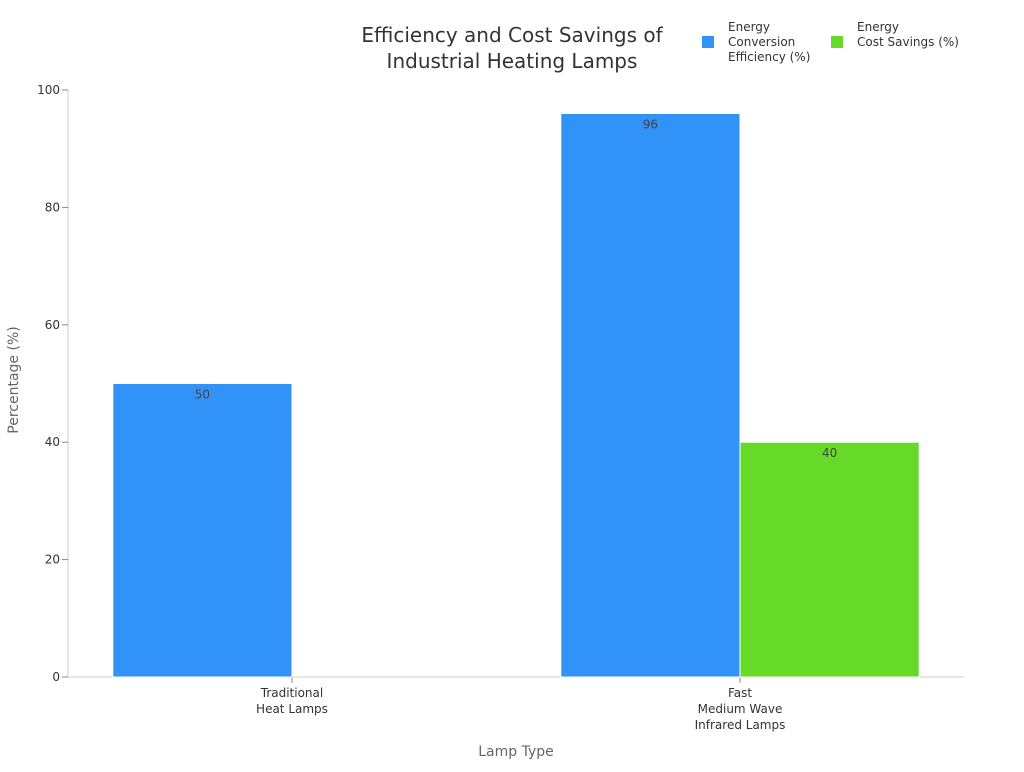 This screenshot has width=1024, height=772. Describe the element at coordinates (52, 442) in the screenshot. I see `y-tick-label: 40` at that location.